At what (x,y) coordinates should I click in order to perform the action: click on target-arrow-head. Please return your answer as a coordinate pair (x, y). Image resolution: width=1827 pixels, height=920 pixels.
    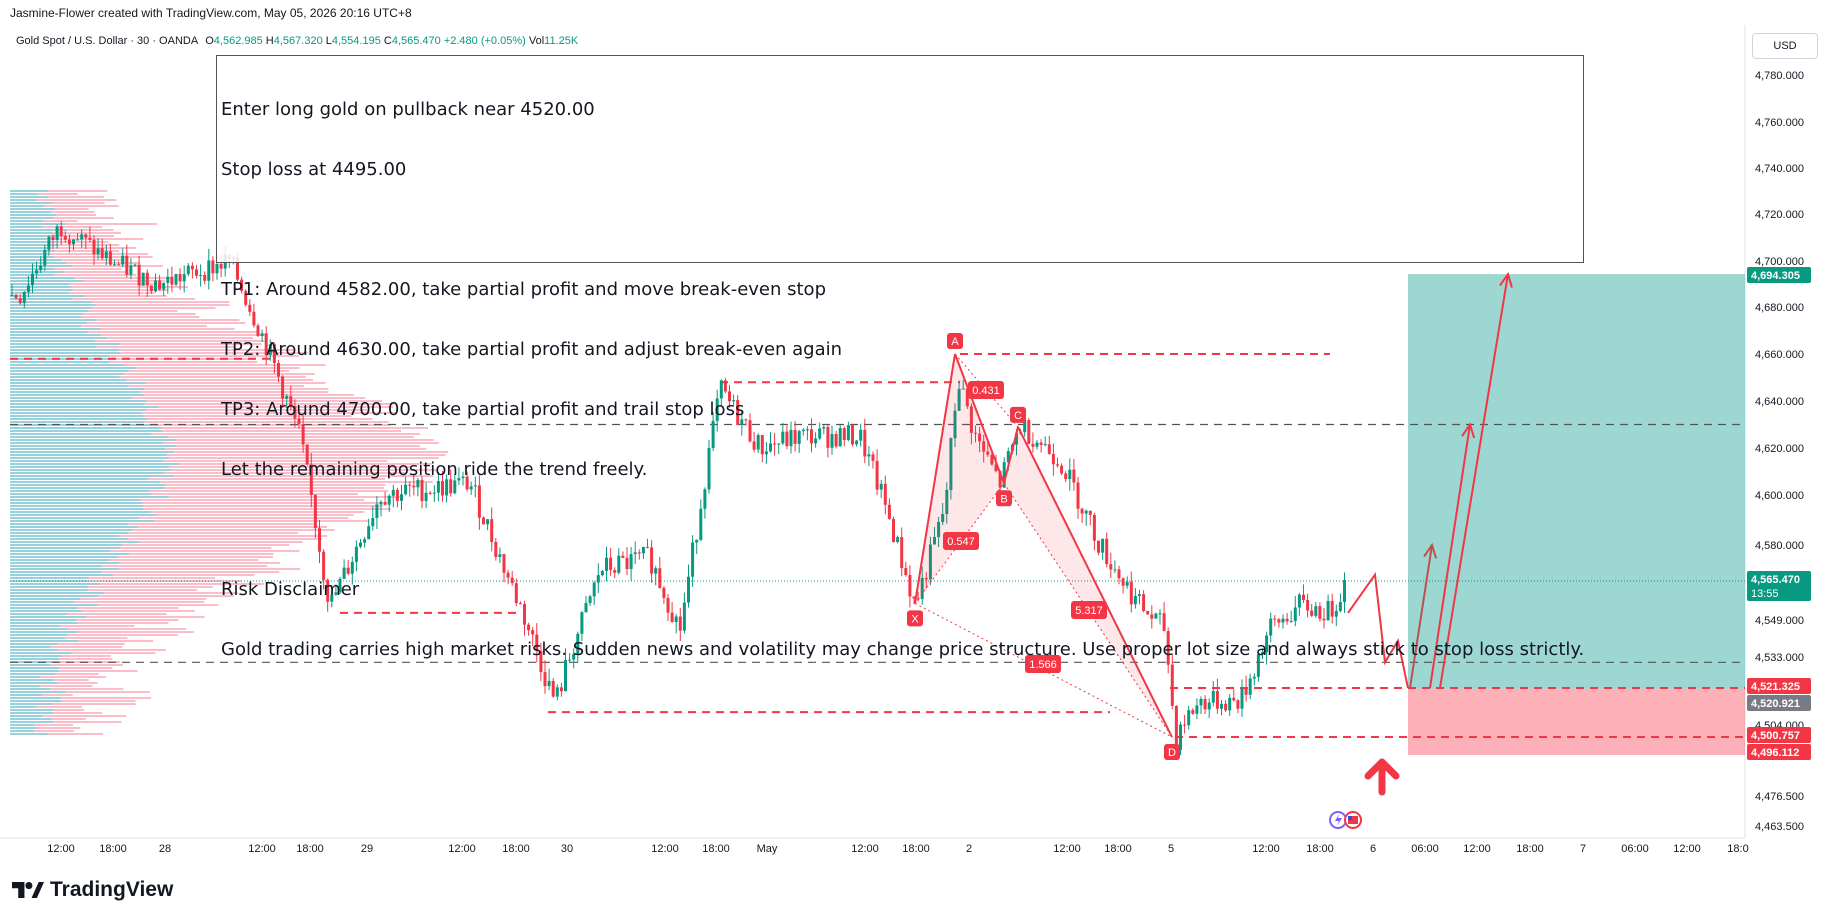
    Looking at the image, I should click on (1506, 279).